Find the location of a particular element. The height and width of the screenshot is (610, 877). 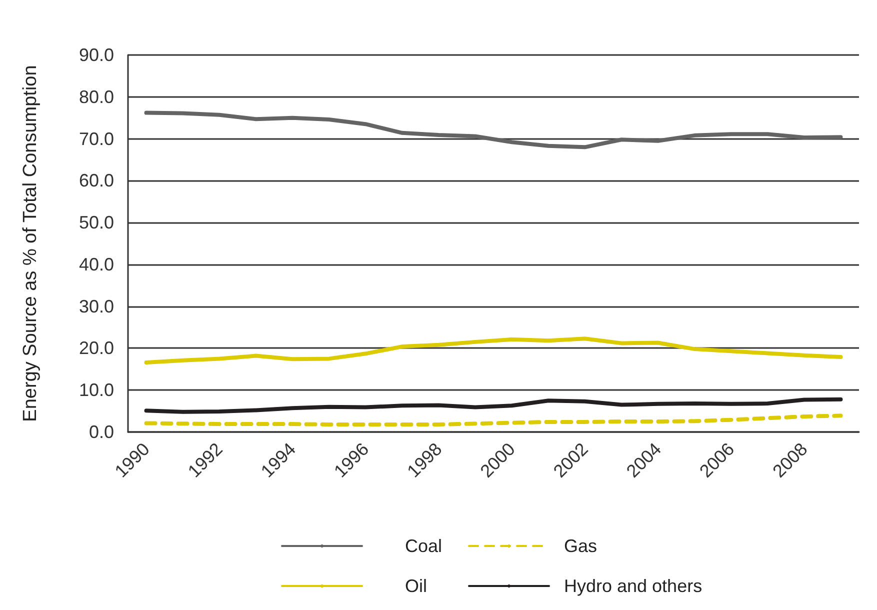

y-tick-label: 30.0 is located at coordinates (96, 306).